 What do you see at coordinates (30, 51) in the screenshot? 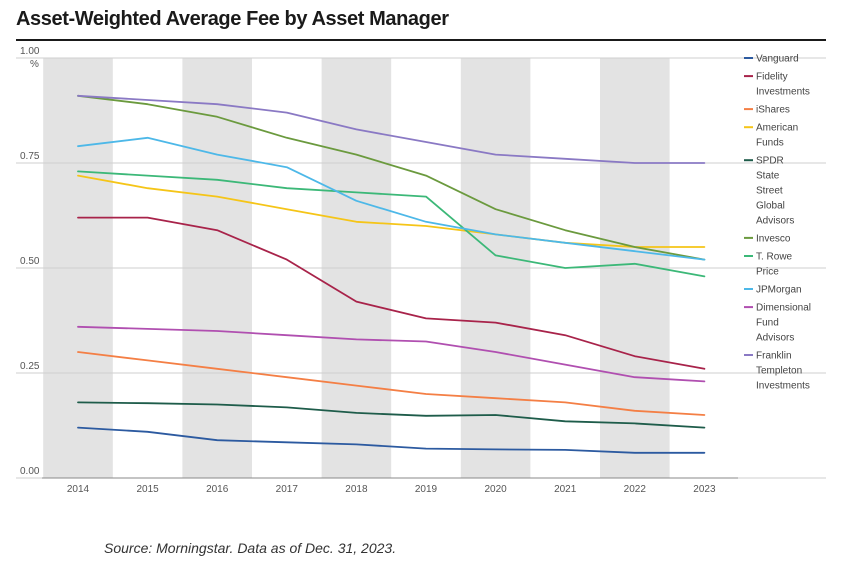
I see `y-tick-label: 1.00` at bounding box center [30, 51].